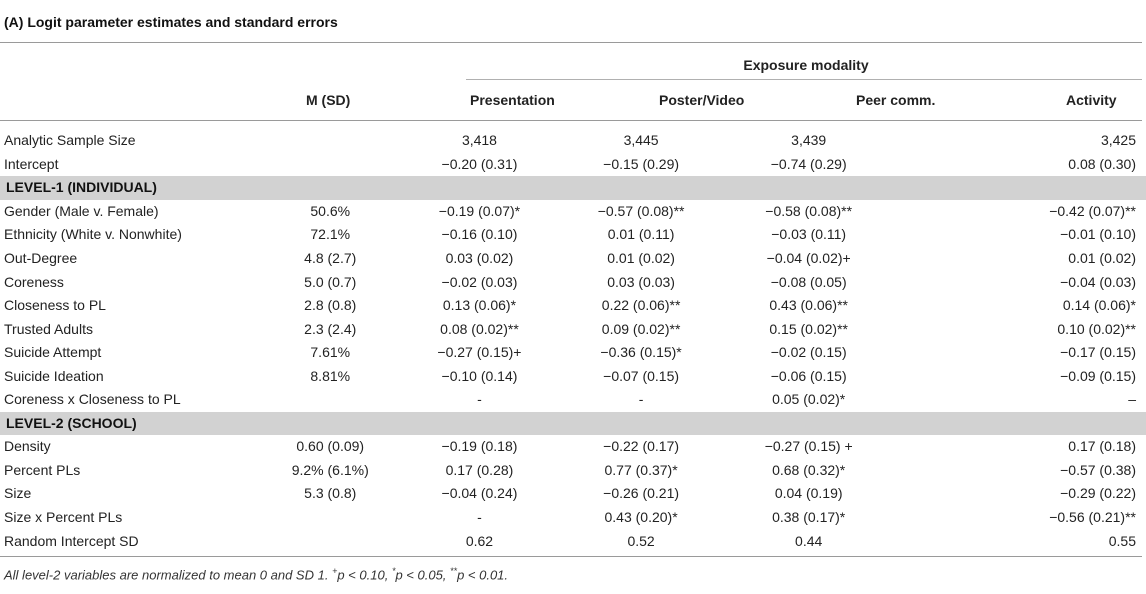 This screenshot has width=1146, height=594. Describe the element at coordinates (641, 540) in the screenshot. I see `table-cell: 0.52` at that location.